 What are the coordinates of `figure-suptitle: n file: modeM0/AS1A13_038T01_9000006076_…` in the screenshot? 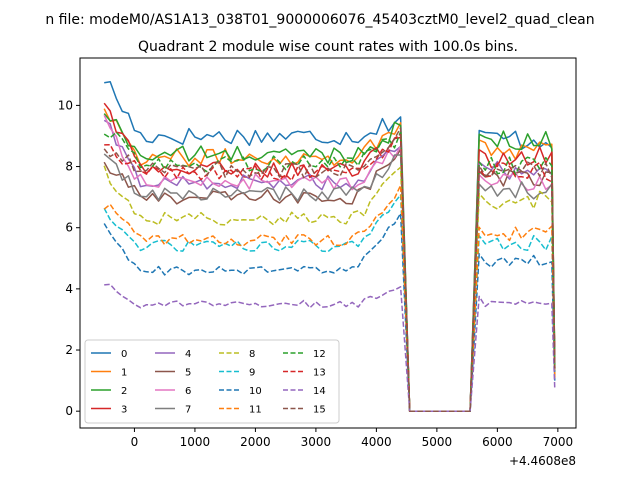 It's located at (319, 20).